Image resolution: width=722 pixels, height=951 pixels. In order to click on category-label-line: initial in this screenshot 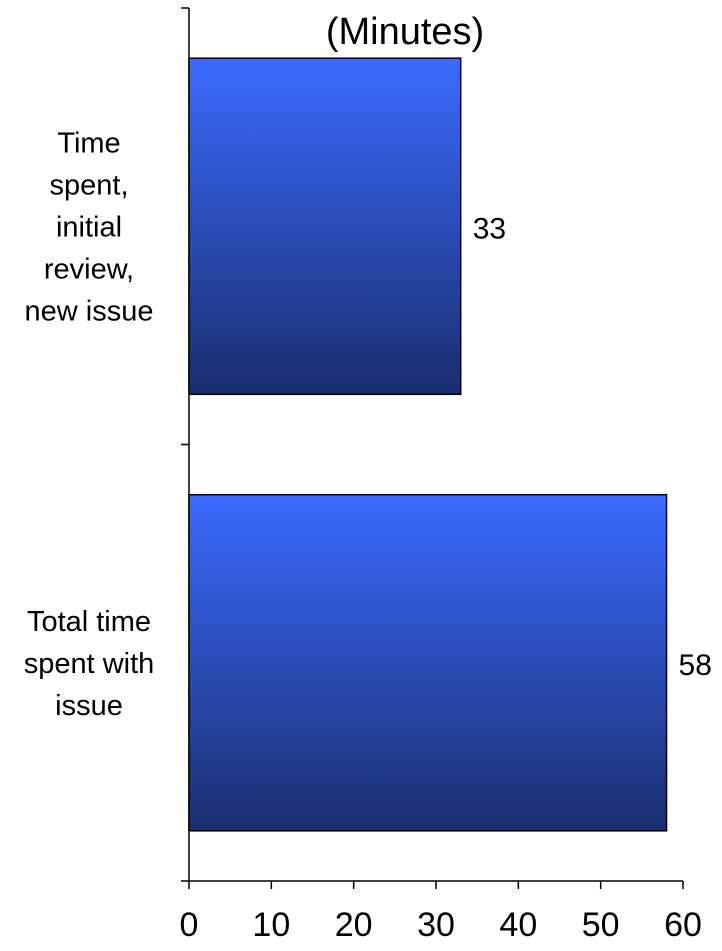, I will do `click(89, 227)`.